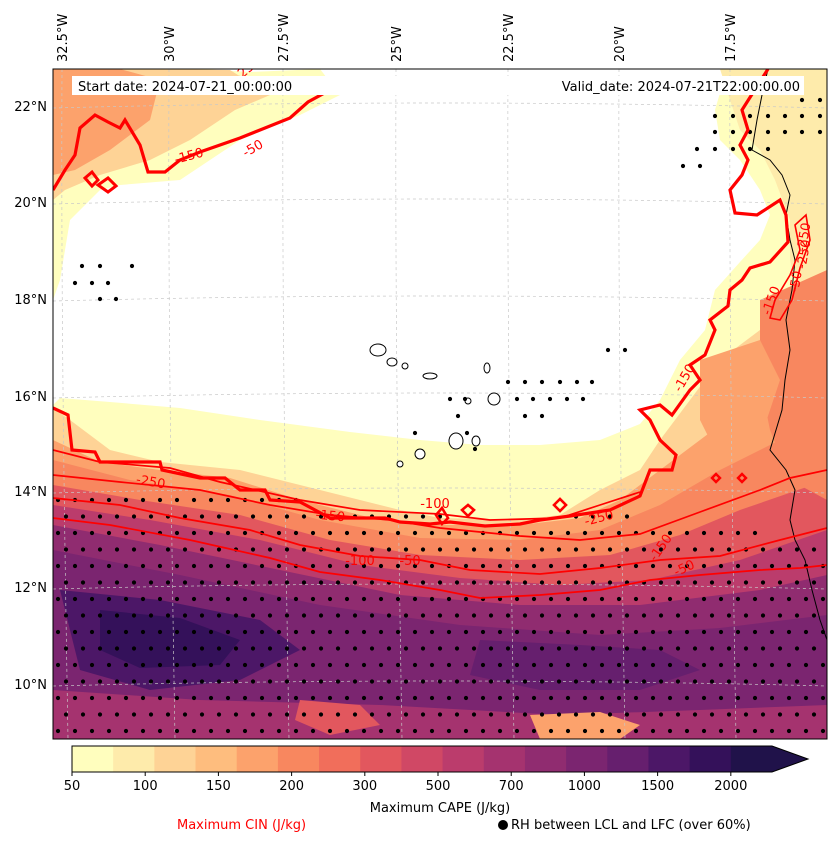  Describe the element at coordinates (91, 179) in the screenshot. I see `cin-contour-diamond-nw` at that location.